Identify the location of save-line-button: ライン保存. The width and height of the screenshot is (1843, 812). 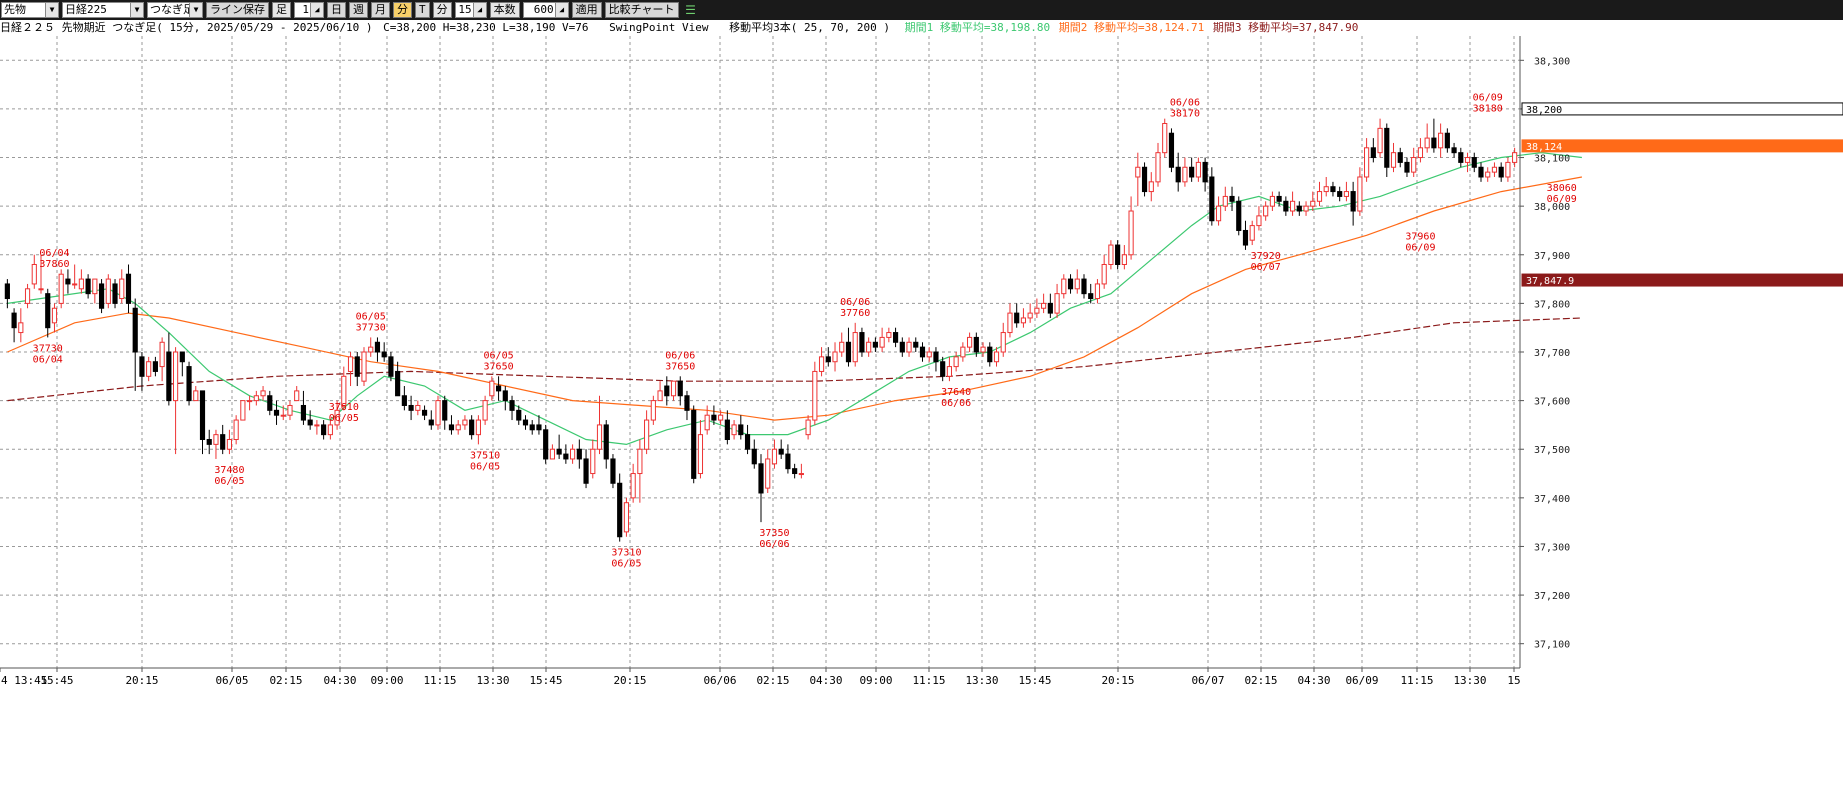
(237, 10).